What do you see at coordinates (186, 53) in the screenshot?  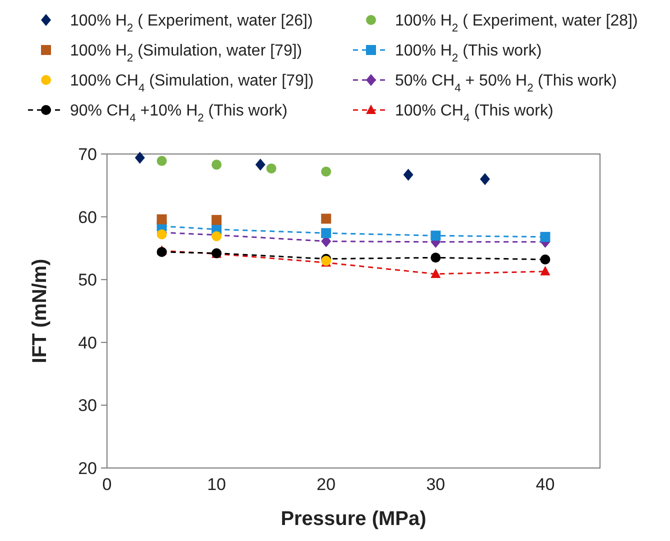 I see `legend-label: 100% H$_{2}$ (Simulation, water [79])` at bounding box center [186, 53].